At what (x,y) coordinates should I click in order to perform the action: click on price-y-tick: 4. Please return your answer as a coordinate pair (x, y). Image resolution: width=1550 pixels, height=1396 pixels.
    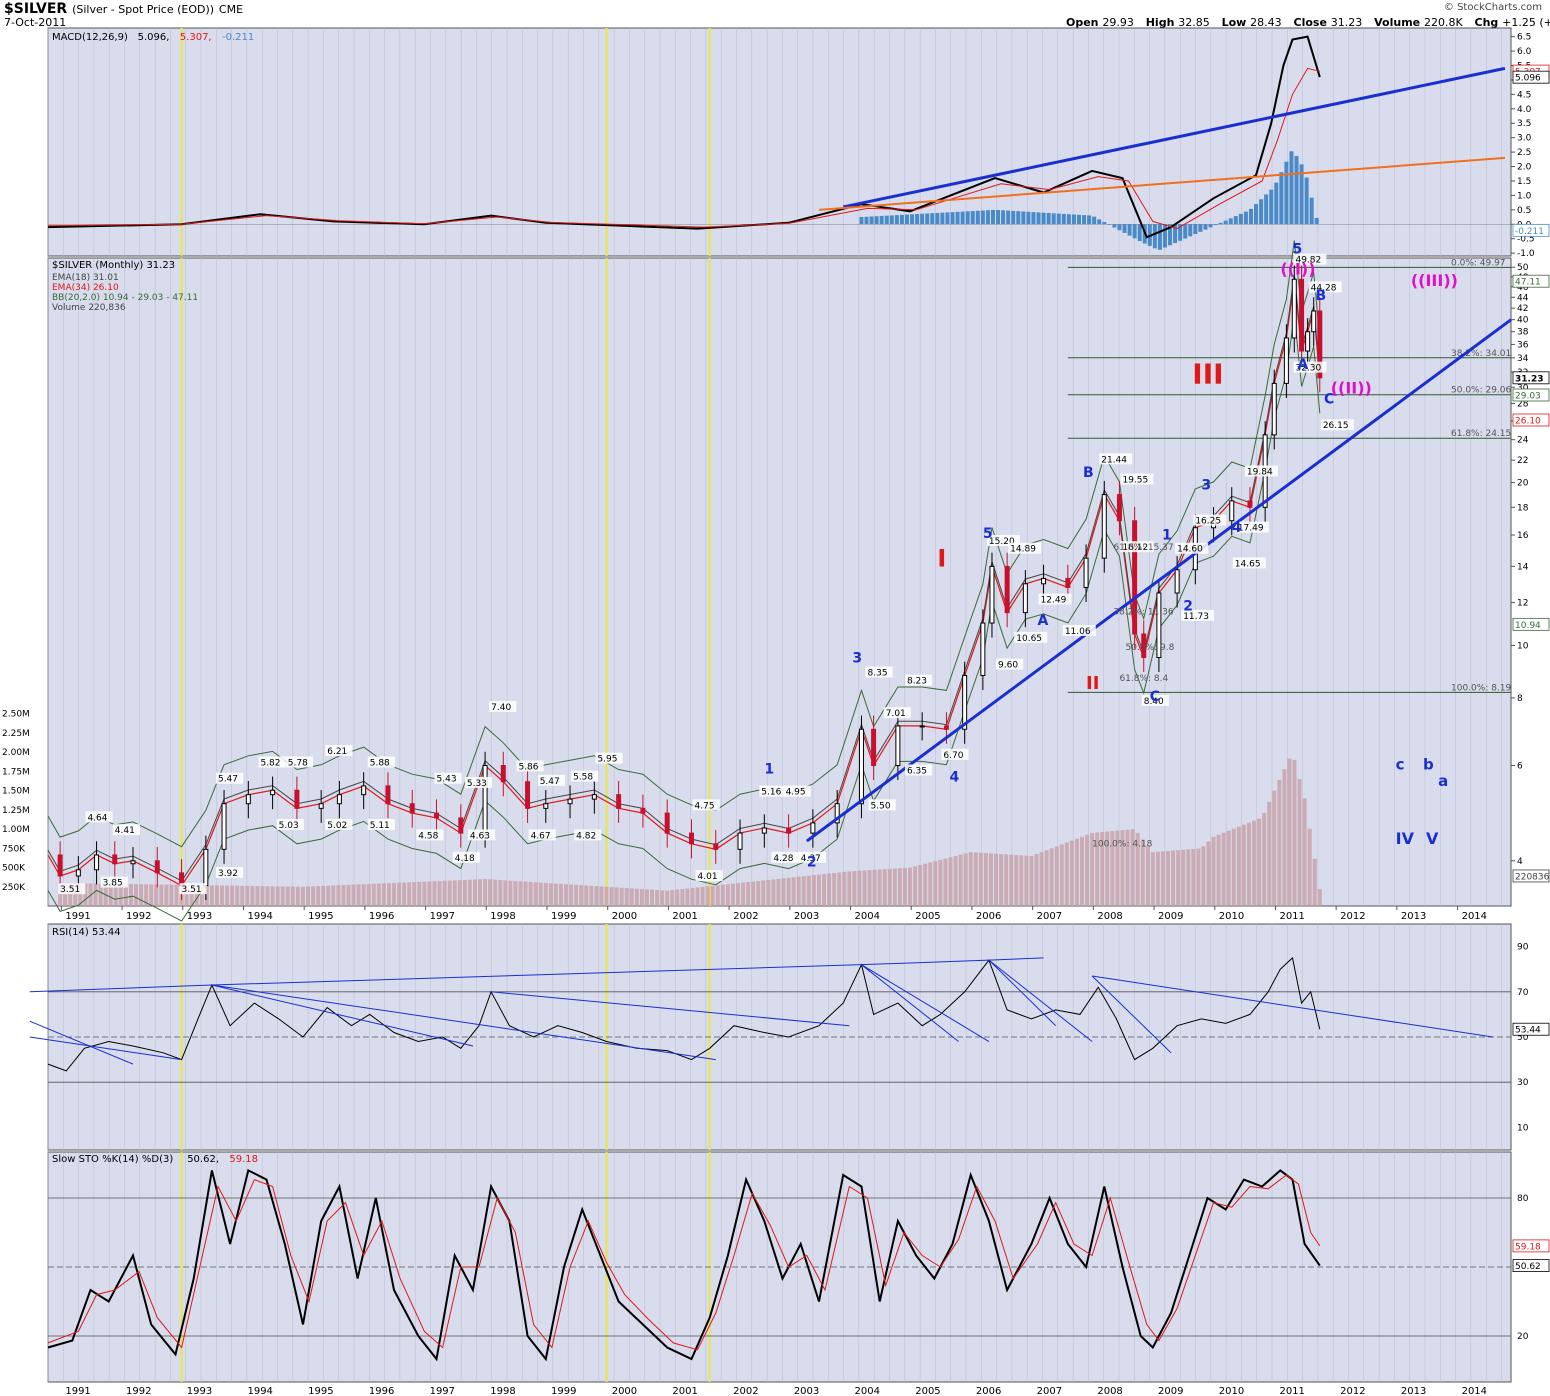
    Looking at the image, I should click on (1520, 862).